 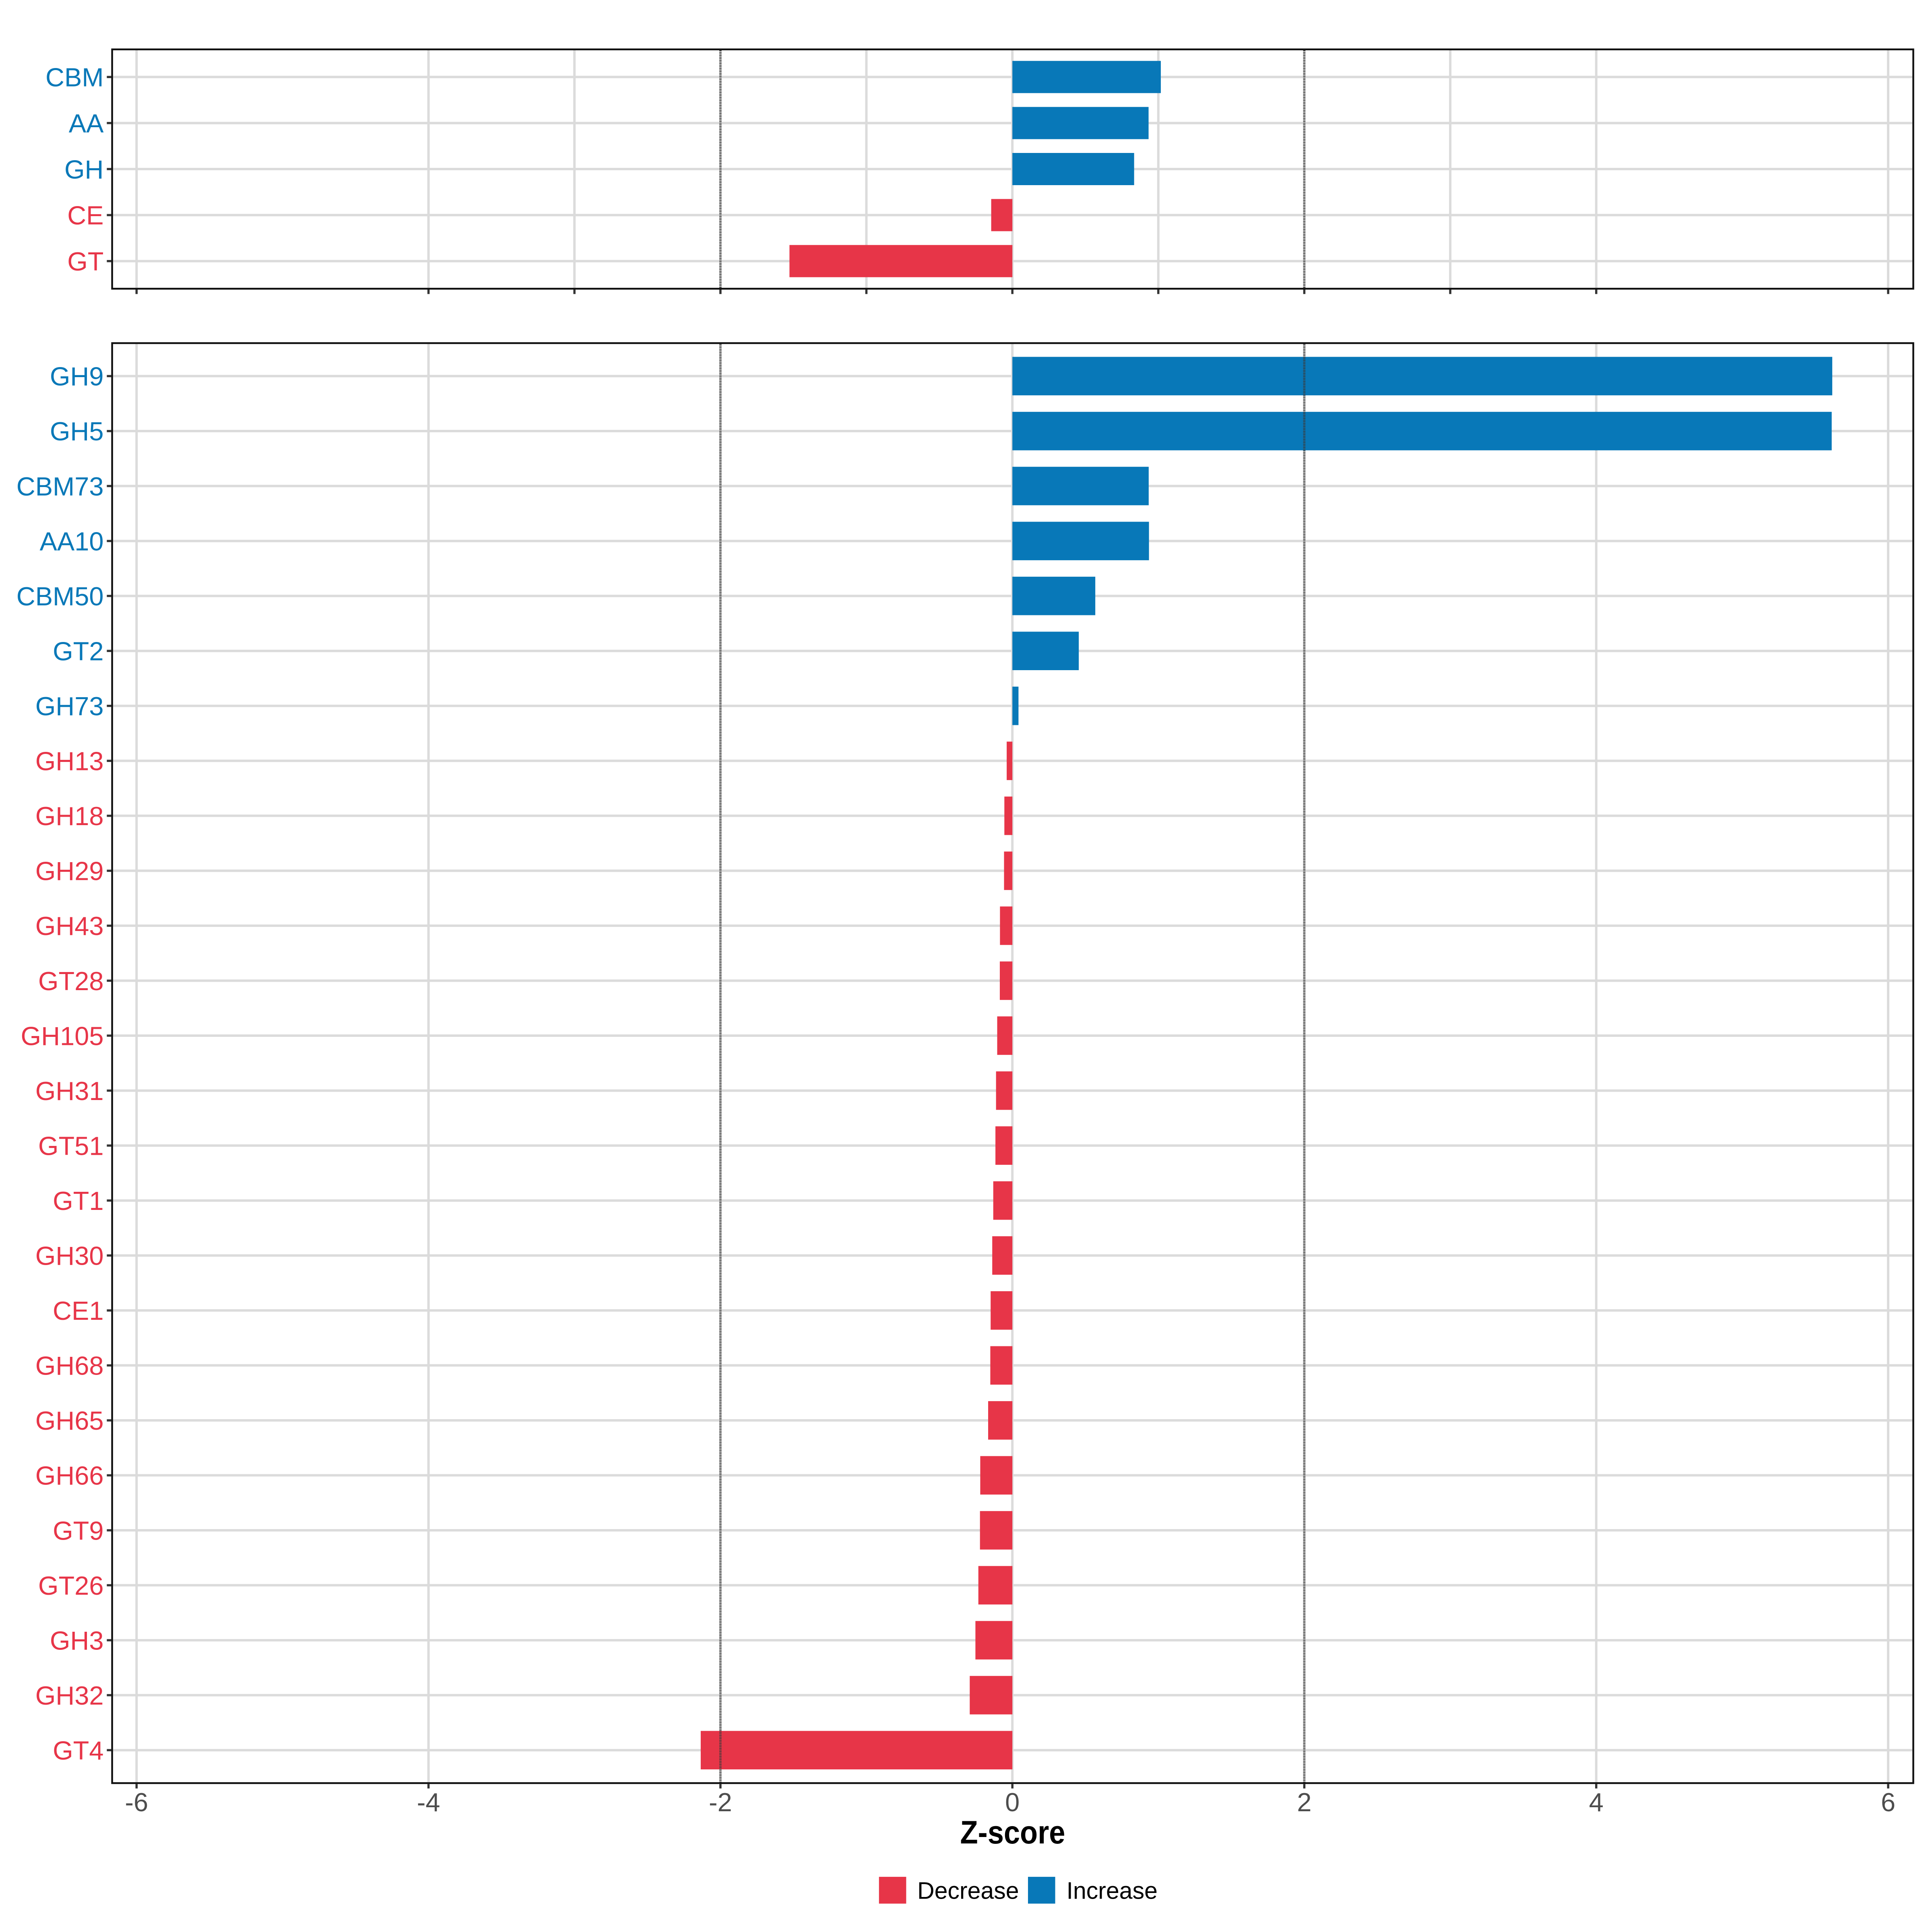 What do you see at coordinates (69, 1256) in the screenshot?
I see `svg-text: GH30` at bounding box center [69, 1256].